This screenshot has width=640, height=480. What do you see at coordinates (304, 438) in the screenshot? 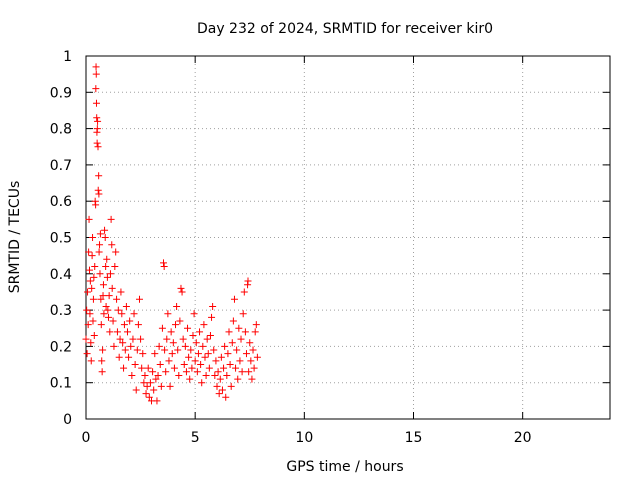
I see `x-tick-label: 10` at bounding box center [304, 438].